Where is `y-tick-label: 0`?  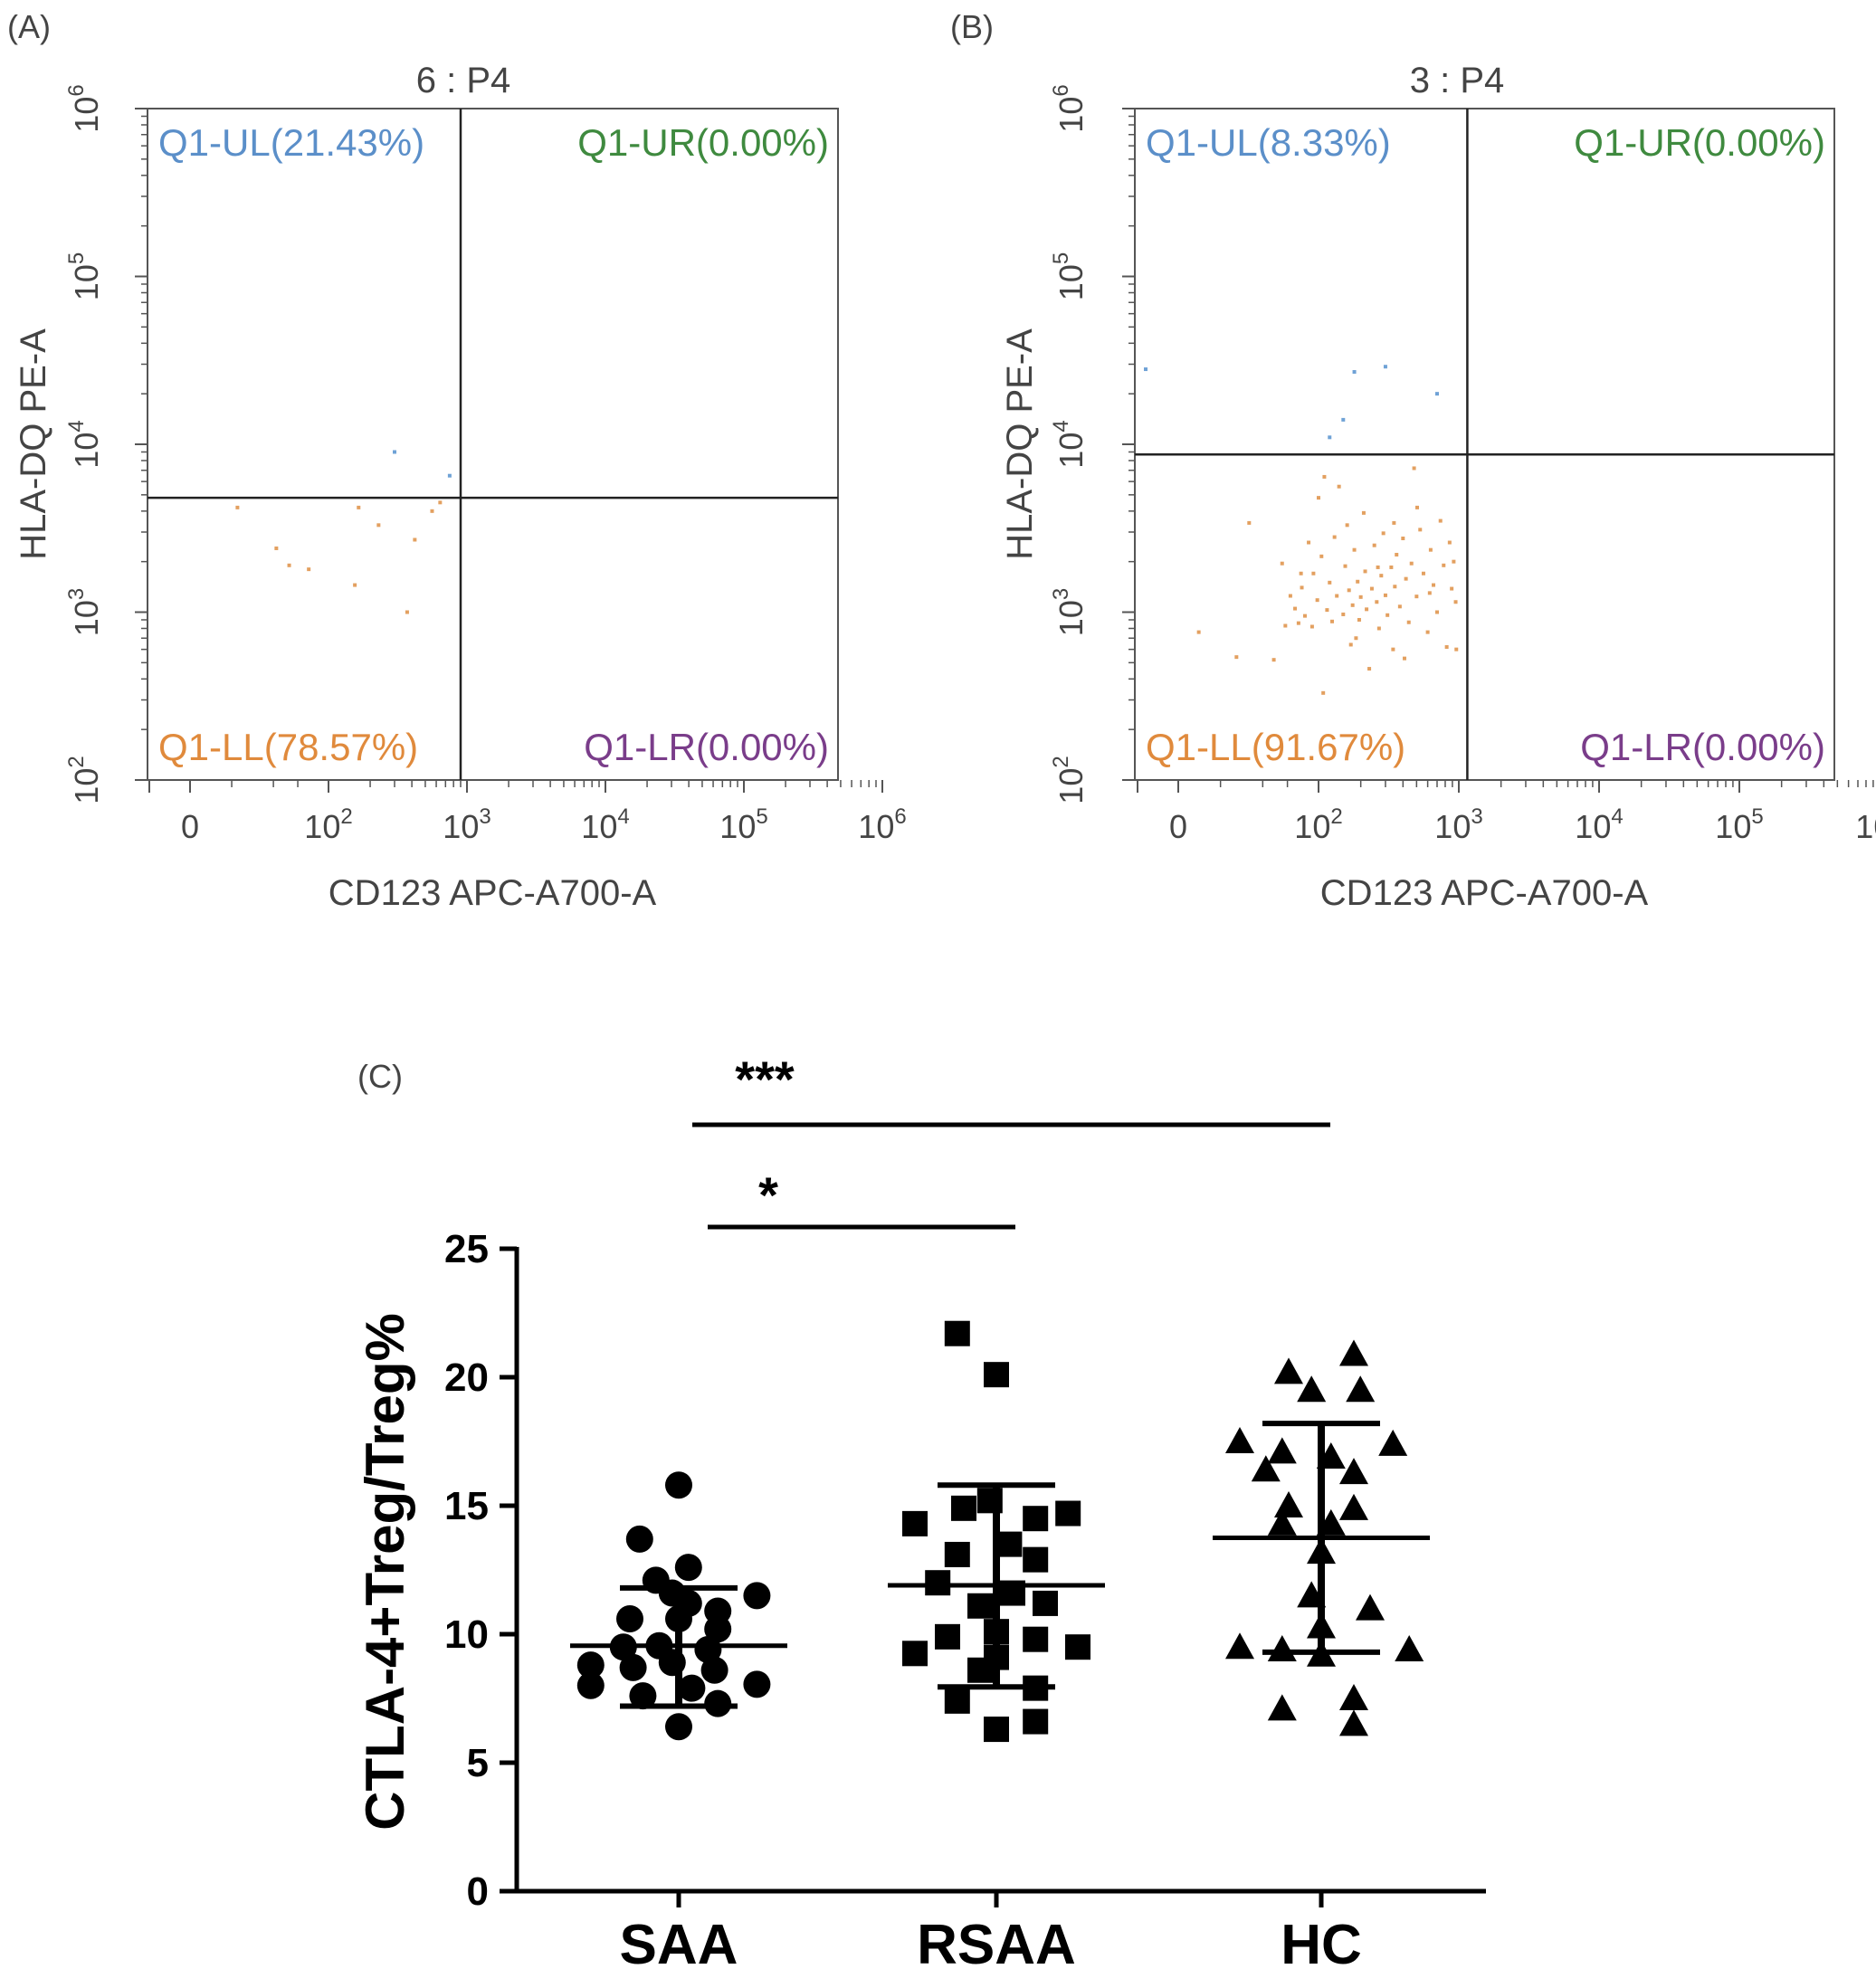 y-tick-label: 0 is located at coordinates (478, 1891).